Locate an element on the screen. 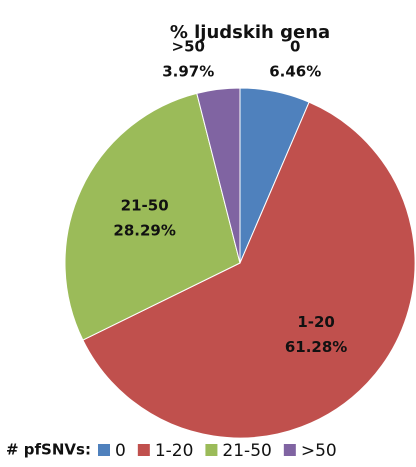 This screenshot has width=416, height=467. slice-value-label: 6.46% is located at coordinates (295, 72).